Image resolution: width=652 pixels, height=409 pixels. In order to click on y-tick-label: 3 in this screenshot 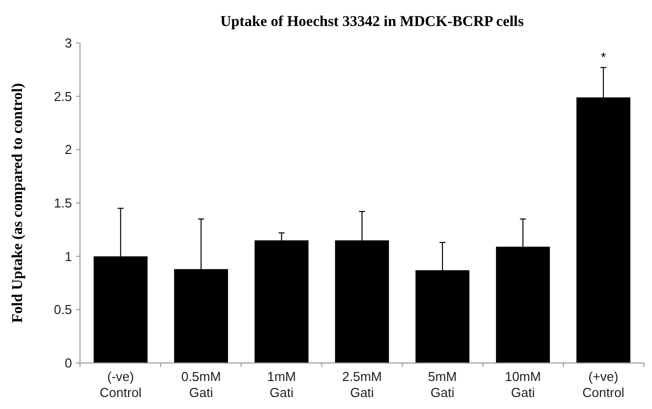, I will do `click(68, 43)`.